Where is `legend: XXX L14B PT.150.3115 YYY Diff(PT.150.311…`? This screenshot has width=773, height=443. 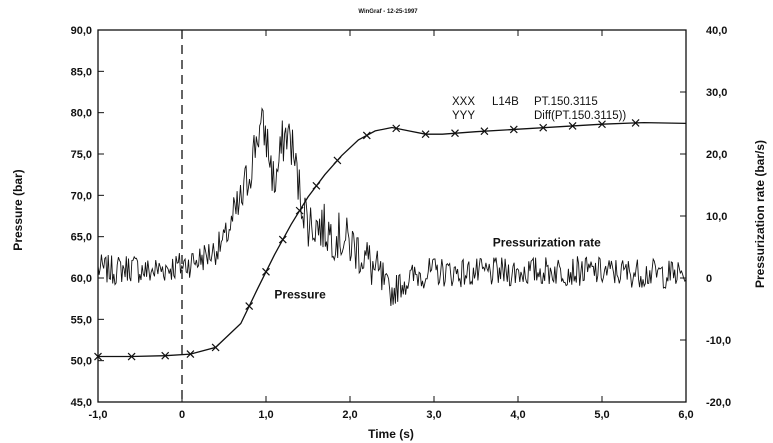 legend: XXX L14B PT.150.3115 YYY Diff(PT.150.311… is located at coordinates (539, 109).